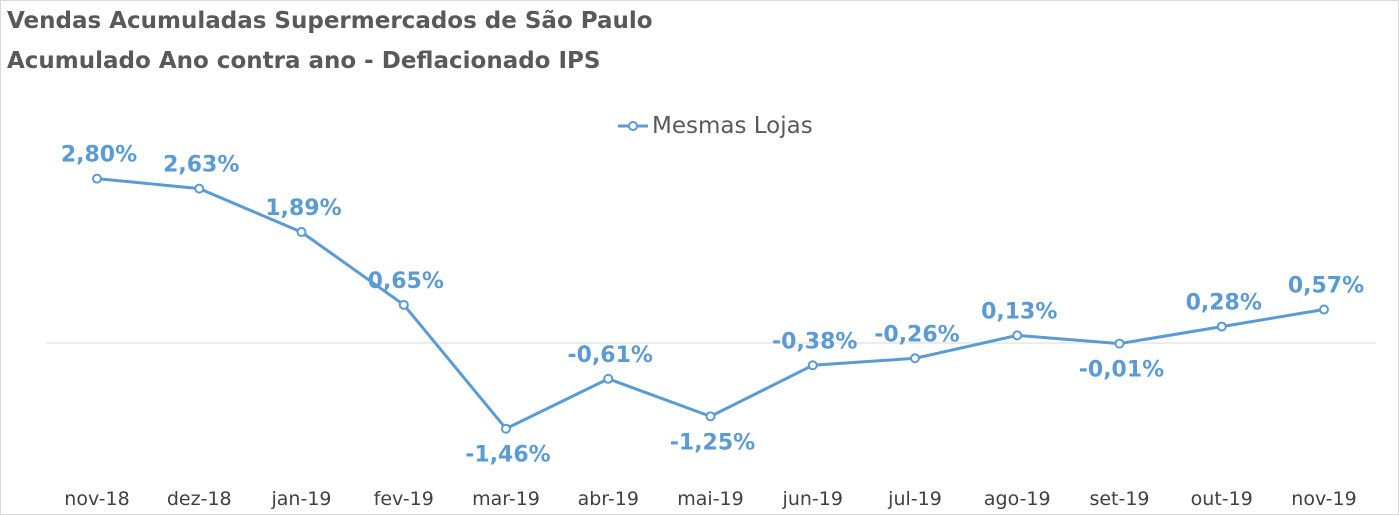 This screenshot has width=1399, height=515. Describe the element at coordinates (916, 334) in the screenshot. I see `data-label: -0,26%` at that location.